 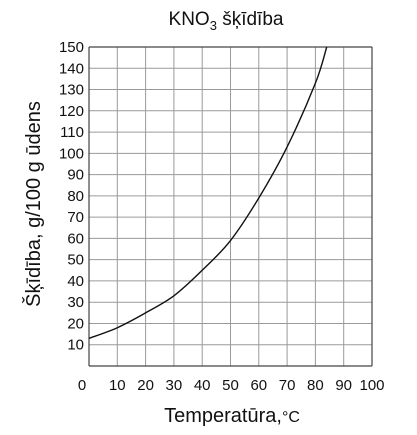 What do you see at coordinates (258, 385) in the screenshot?
I see `x-tick-label: 60` at bounding box center [258, 385].